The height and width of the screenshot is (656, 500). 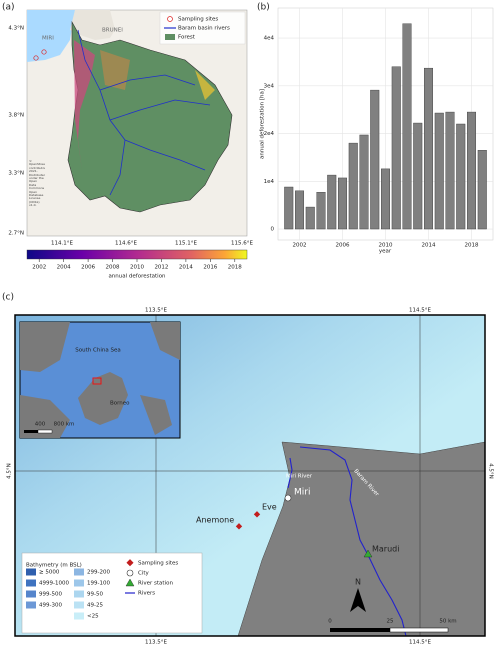 What do you see at coordinates (242, 244) in the screenshot?
I see `lon-label: 115.6°E` at bounding box center [242, 244].